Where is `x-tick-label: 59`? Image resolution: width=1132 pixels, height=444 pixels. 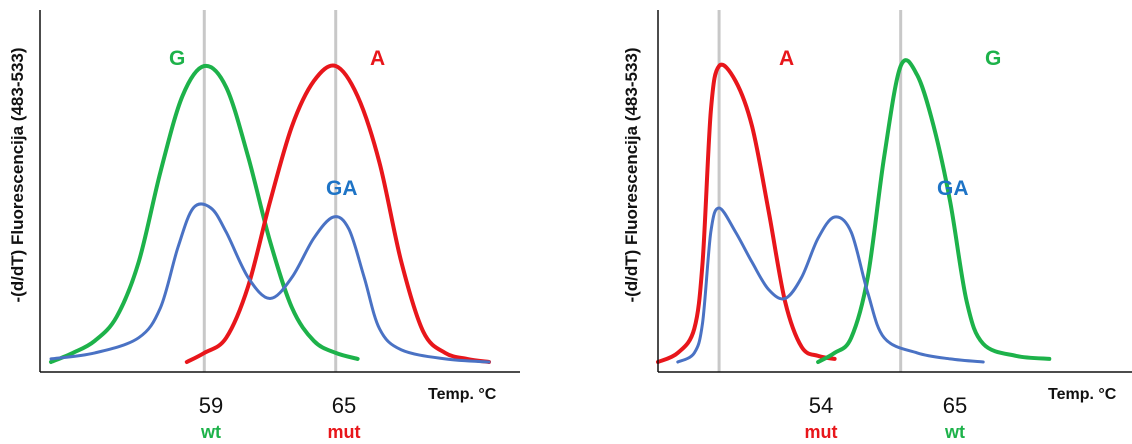 x-tick-label: 59 is located at coordinates (211, 406).